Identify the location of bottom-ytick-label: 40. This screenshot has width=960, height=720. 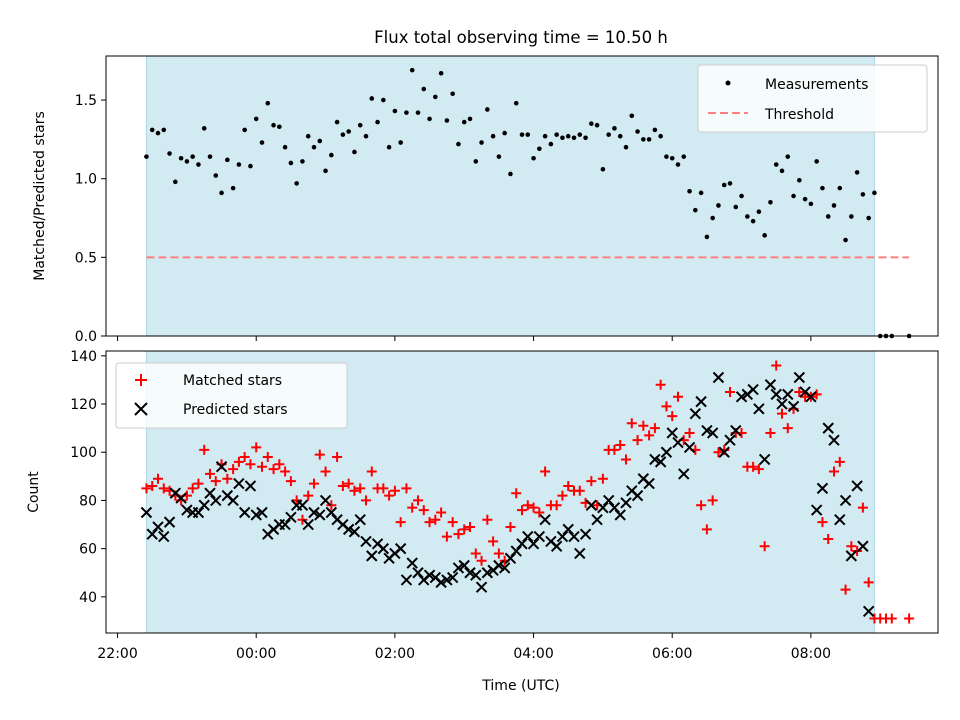
(88, 598).